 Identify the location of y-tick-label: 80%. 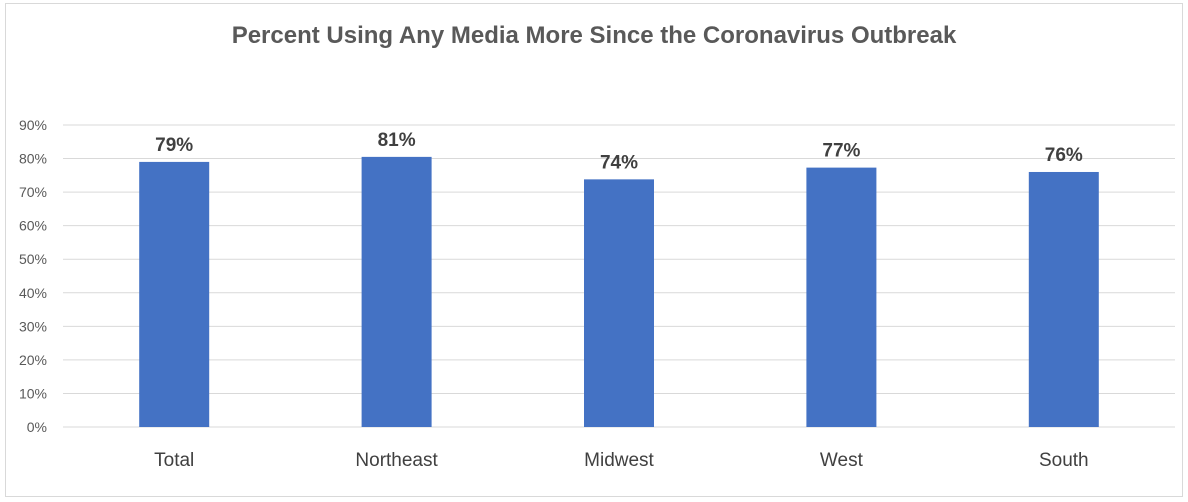
(33, 159).